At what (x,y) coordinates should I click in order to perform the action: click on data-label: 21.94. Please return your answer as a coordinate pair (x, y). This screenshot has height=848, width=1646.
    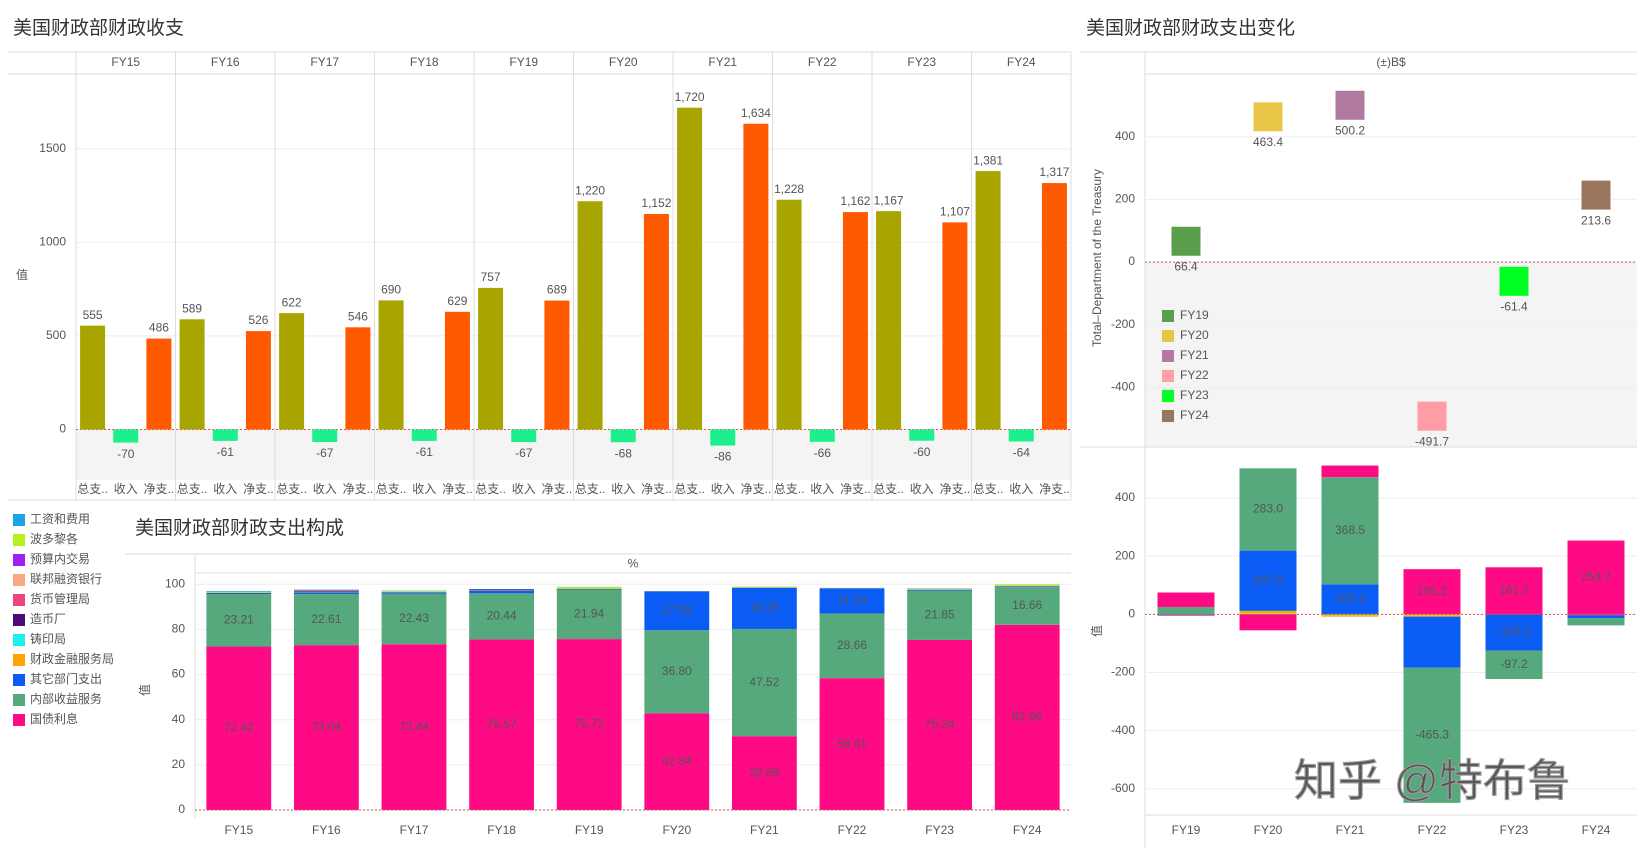
    Looking at the image, I should click on (589, 614).